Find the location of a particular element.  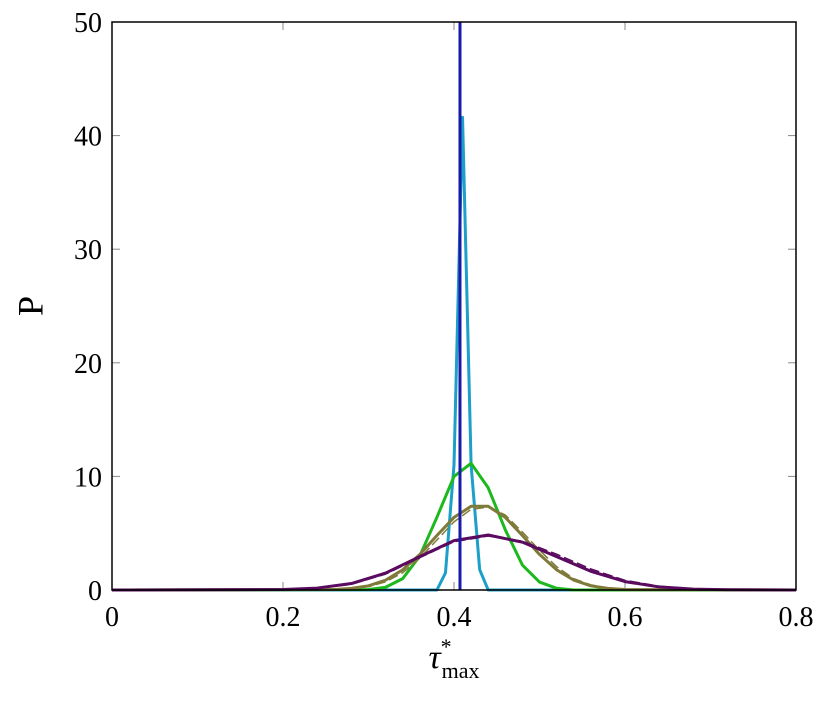

x-label-sup: * is located at coordinates (446, 646).